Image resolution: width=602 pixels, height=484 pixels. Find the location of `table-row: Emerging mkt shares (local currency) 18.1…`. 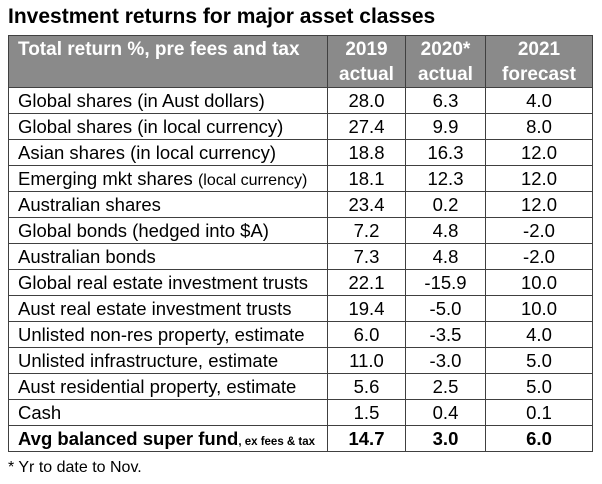

table-row: Emerging mkt shares (local currency) 18.1… is located at coordinates (301, 179).